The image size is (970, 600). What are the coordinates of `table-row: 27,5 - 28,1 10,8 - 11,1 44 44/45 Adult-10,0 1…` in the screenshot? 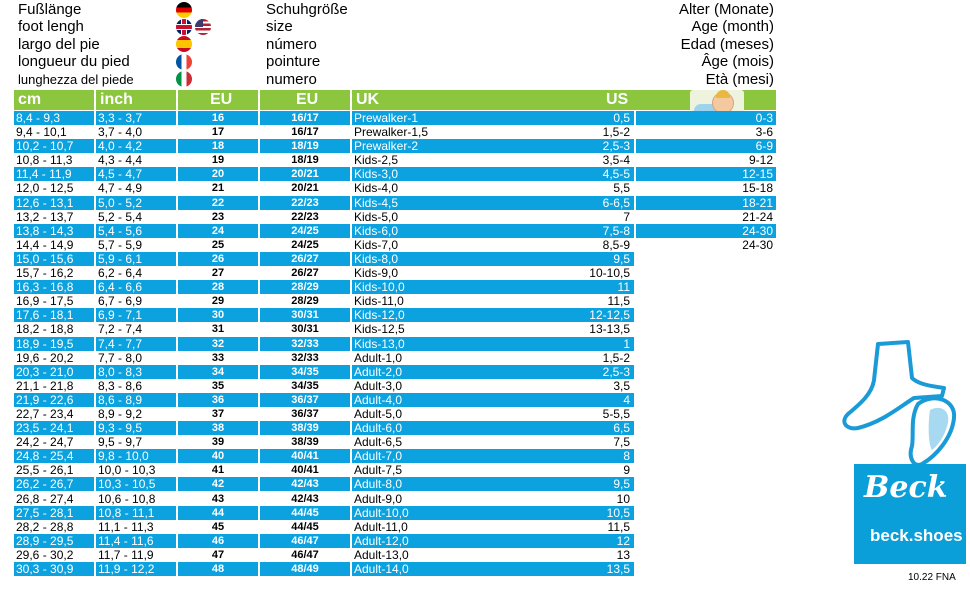 It's located at (395, 512).